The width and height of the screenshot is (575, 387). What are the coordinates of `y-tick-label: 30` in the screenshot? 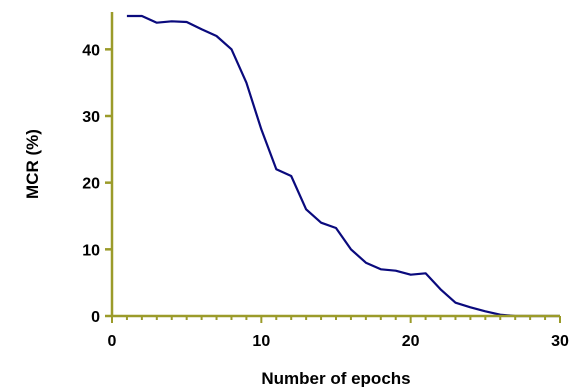 It's located at (91, 117).